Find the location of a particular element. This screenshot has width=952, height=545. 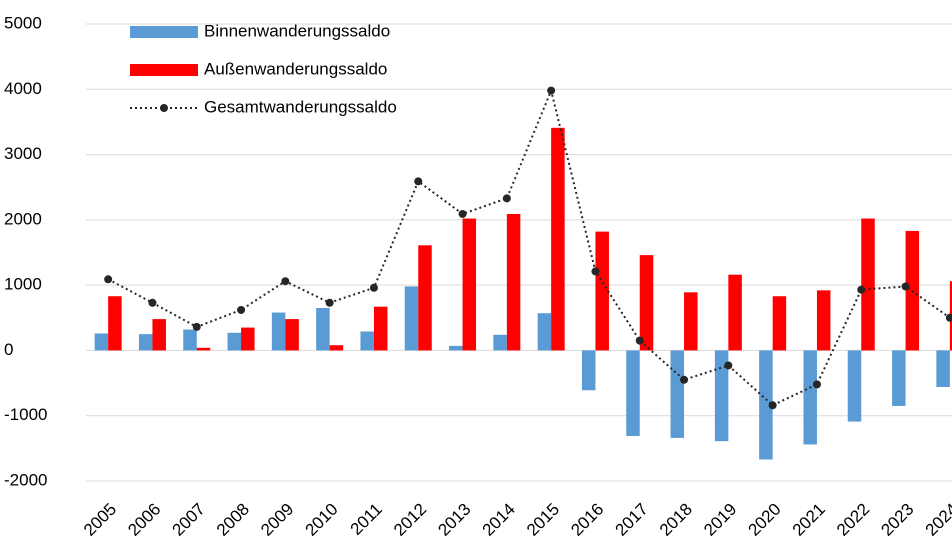

y-tick-label: 0 is located at coordinates (8, 349).